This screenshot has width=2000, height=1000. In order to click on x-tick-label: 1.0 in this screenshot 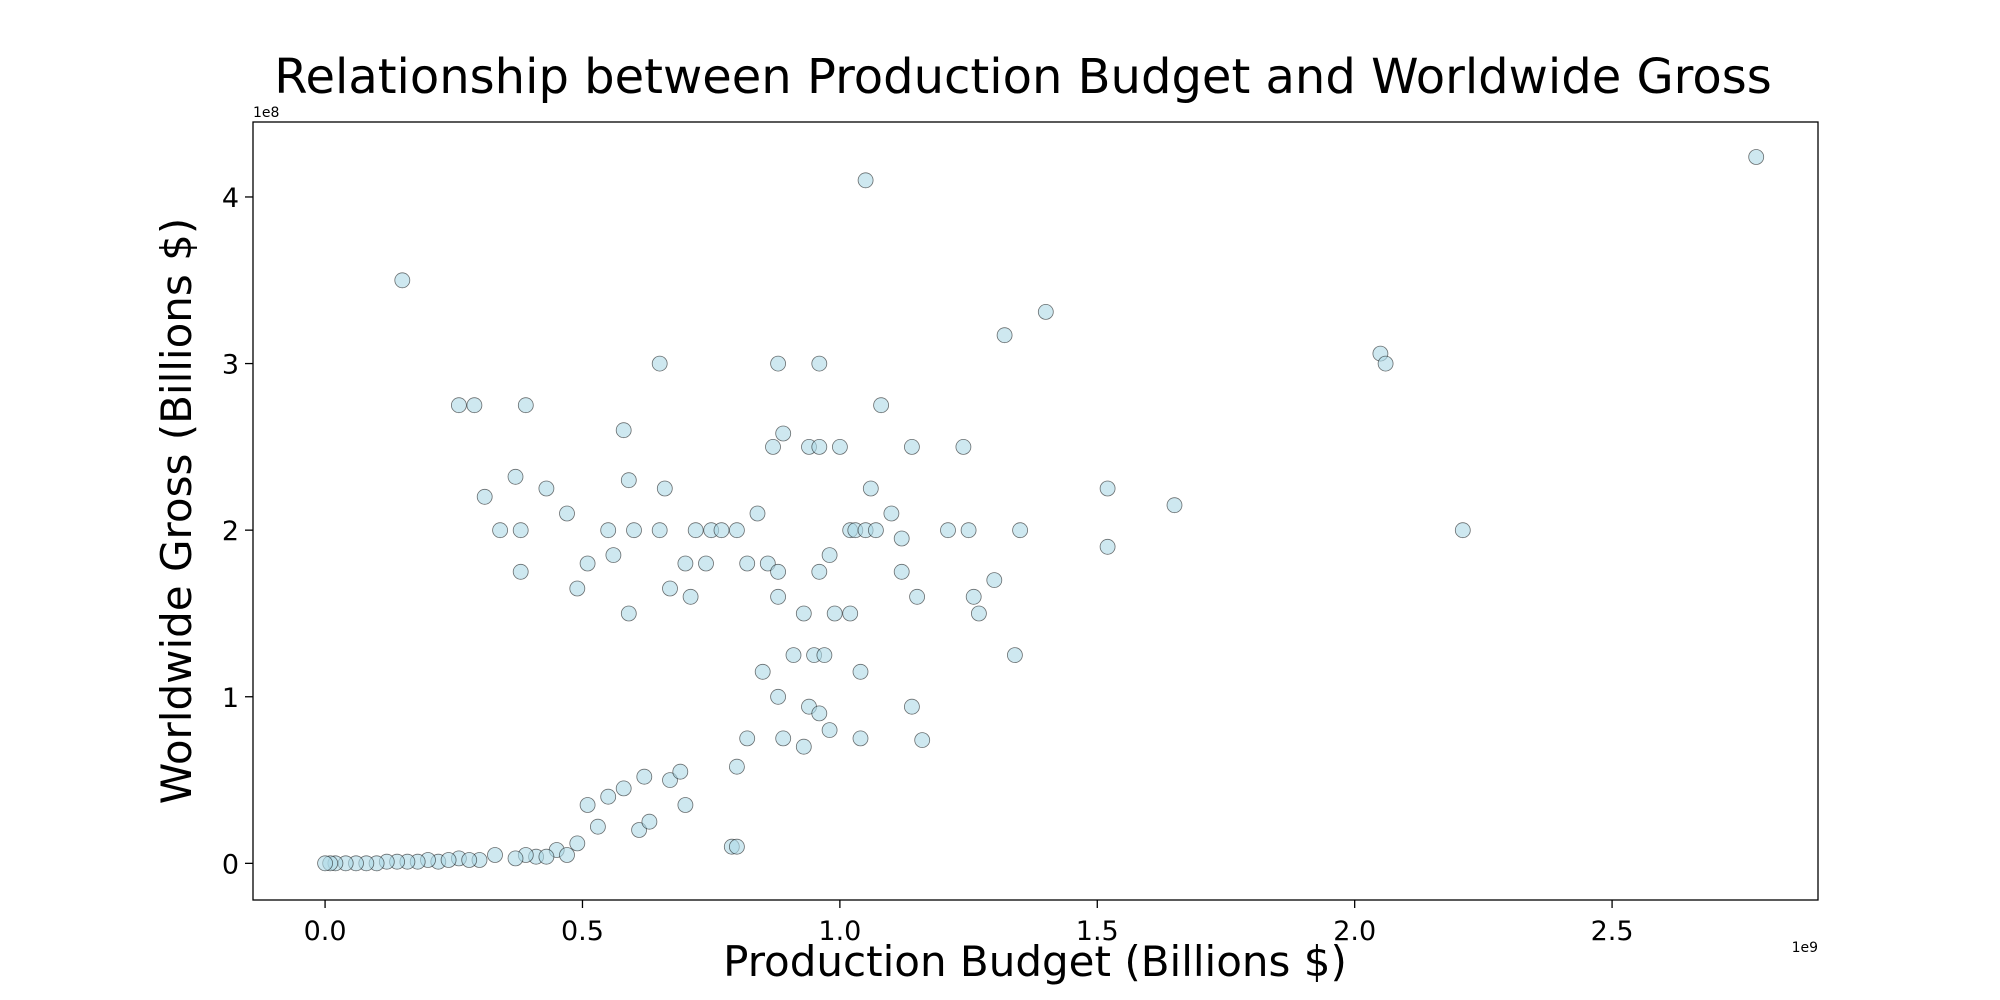, I will do `click(839, 931)`.